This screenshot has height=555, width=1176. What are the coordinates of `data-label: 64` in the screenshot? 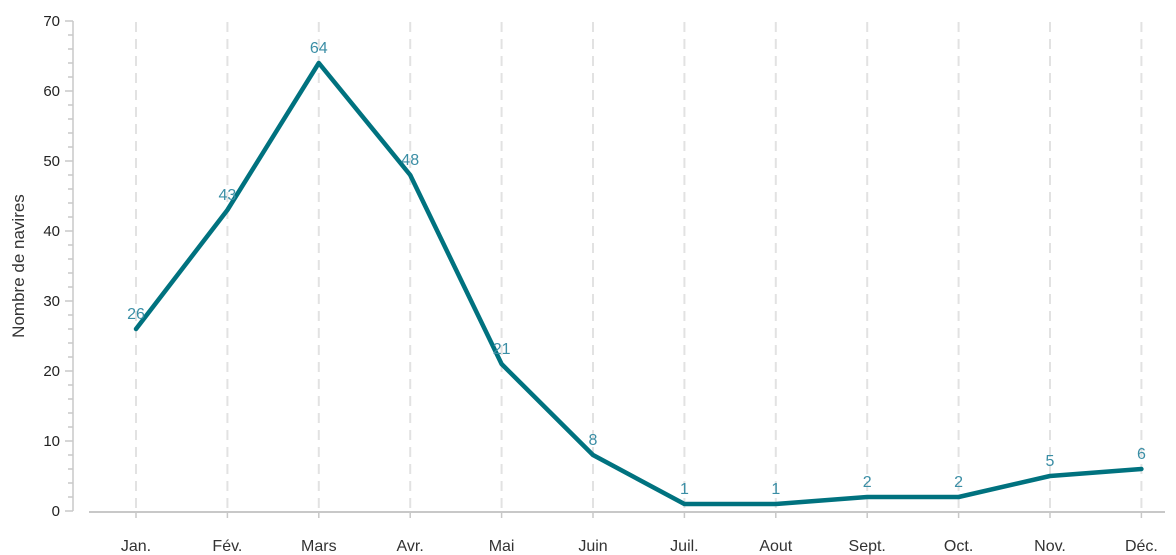 It's located at (319, 48).